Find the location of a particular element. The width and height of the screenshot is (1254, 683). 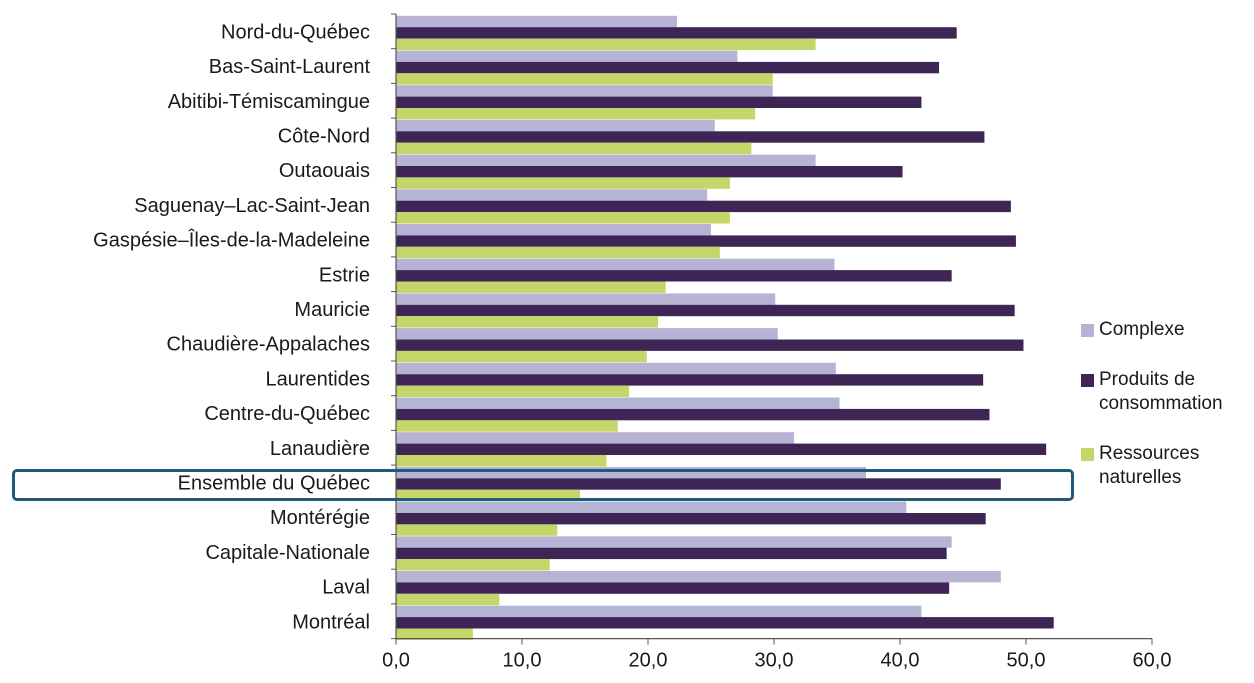

category-label-capitale-nationale: Capitale-Nationale is located at coordinates (287, 553).